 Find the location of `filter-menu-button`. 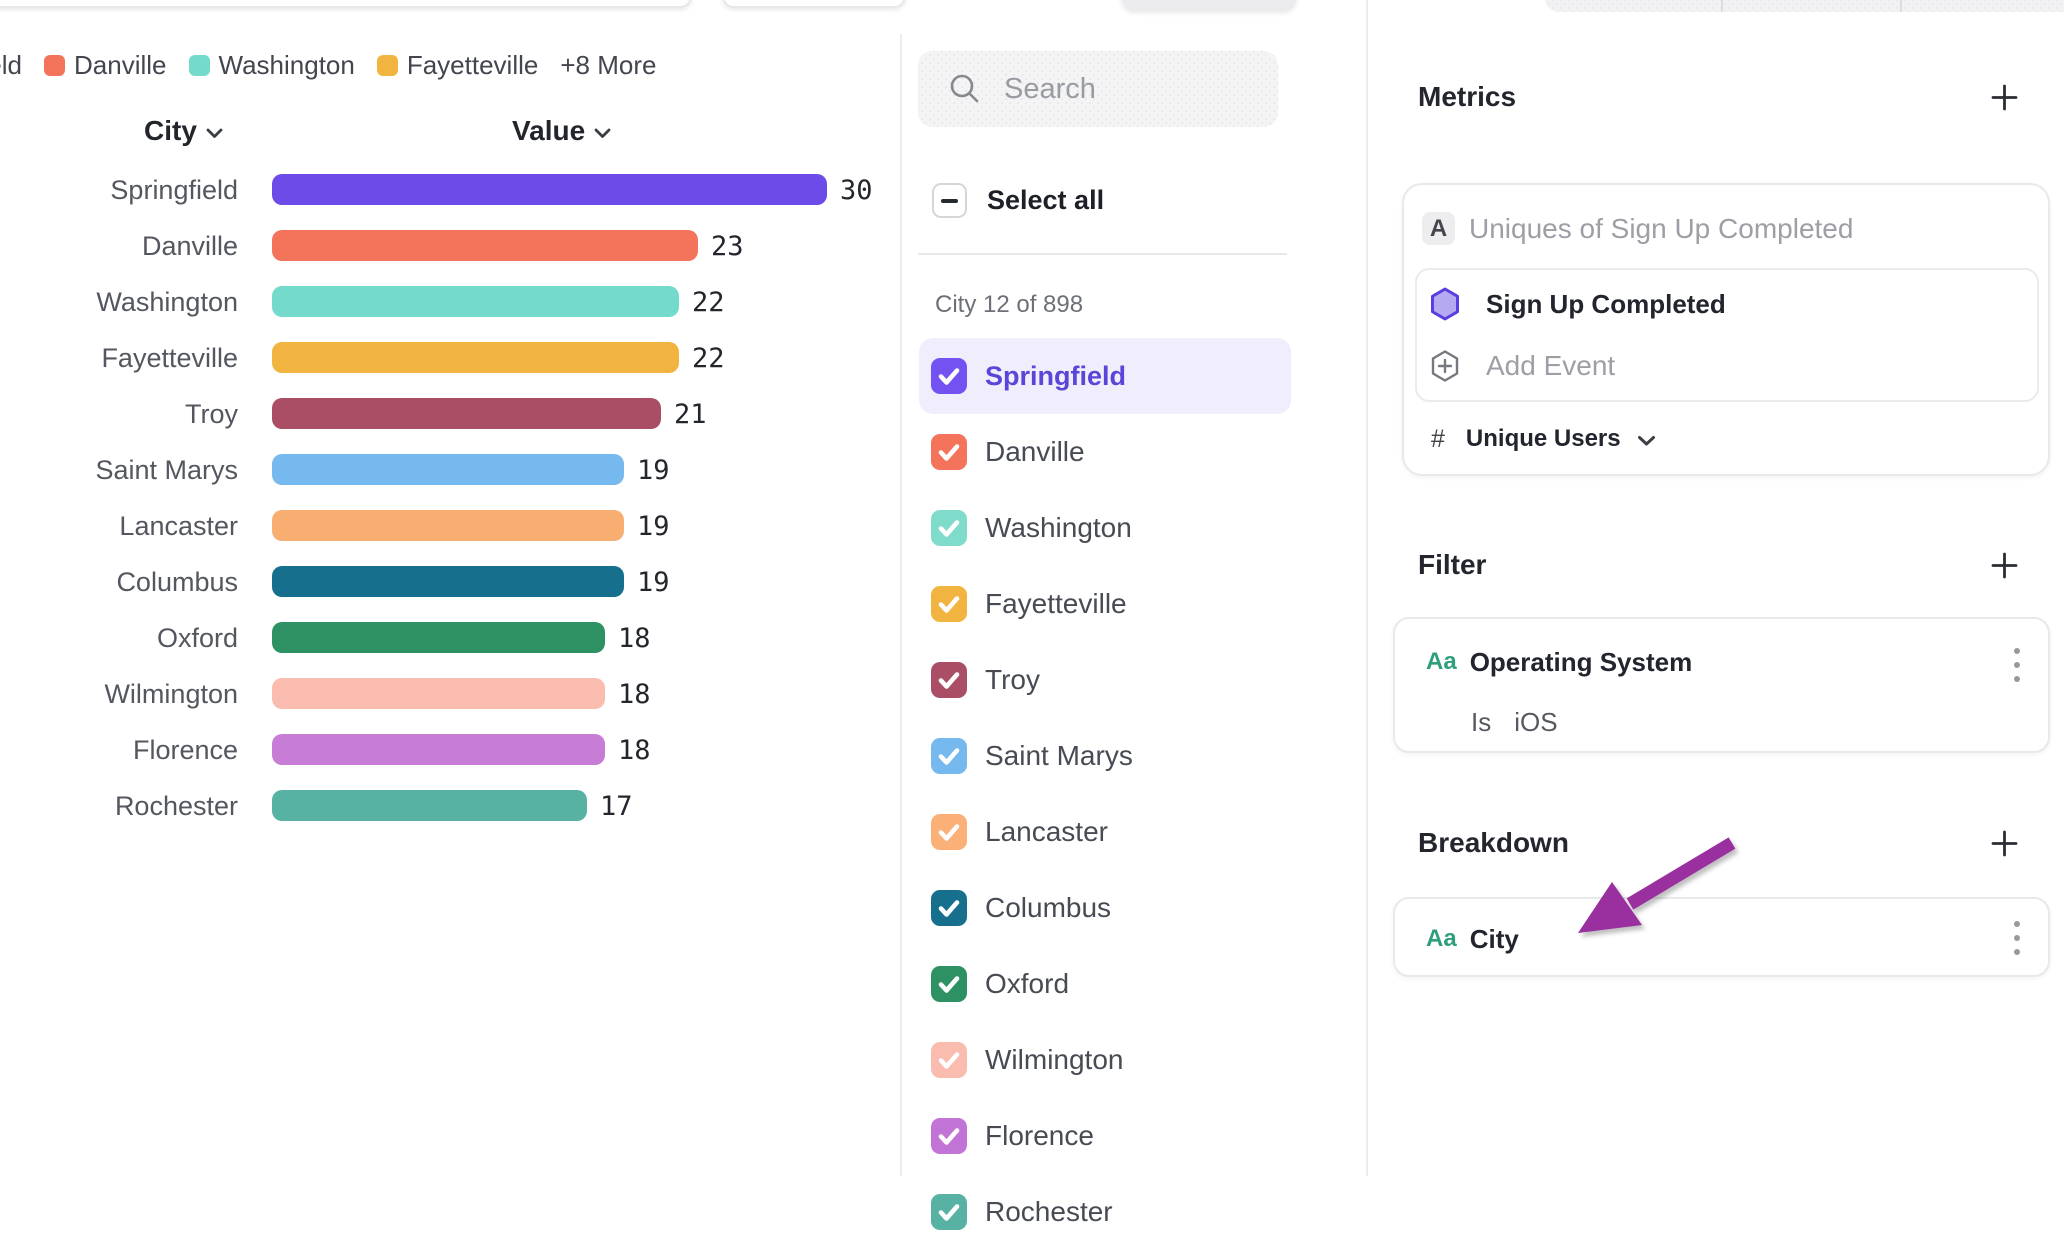

filter-menu-button is located at coordinates (2017, 665).